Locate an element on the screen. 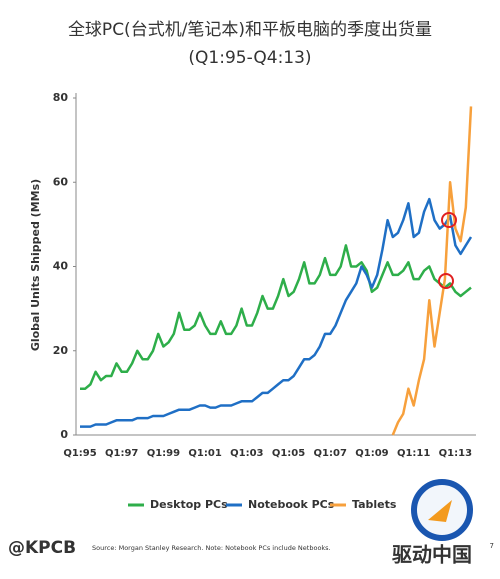  page-number: 7 is located at coordinates (492, 546).